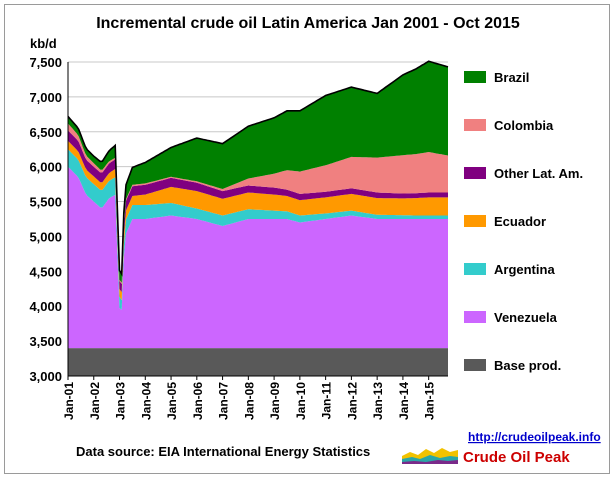  Describe the element at coordinates (69, 401) in the screenshot. I see `x-tick-label: Jan-01` at that location.